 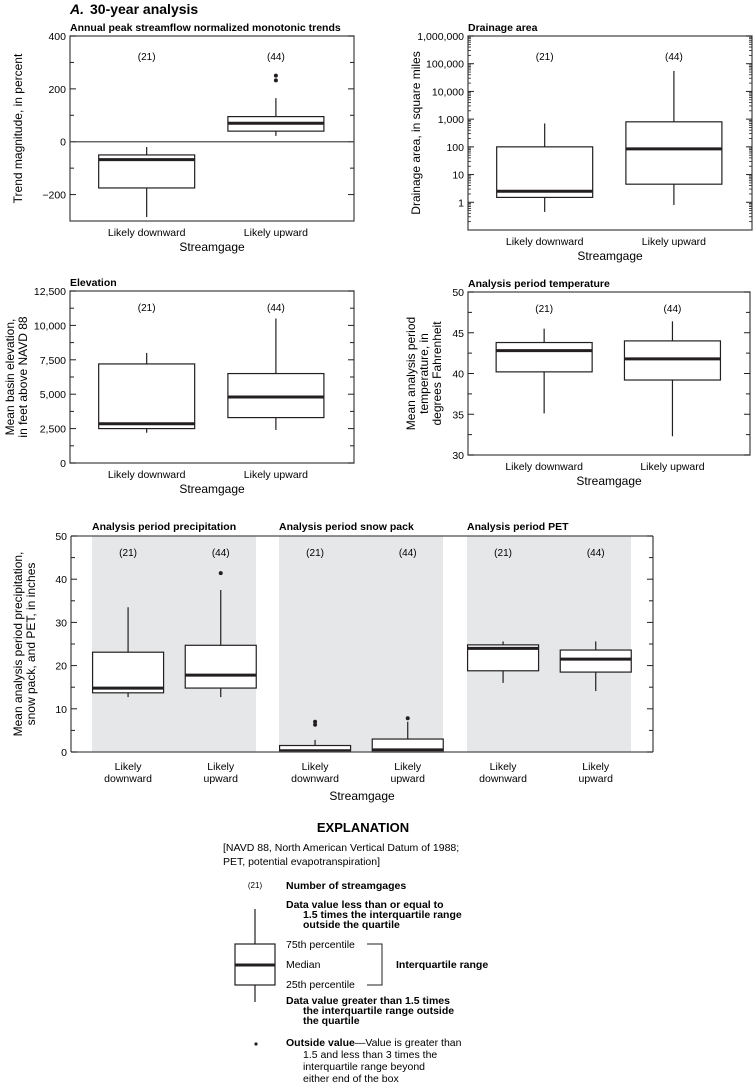 What do you see at coordinates (346, 527) in the screenshot?
I see `panel-title: Analysis period snow pack` at bounding box center [346, 527].